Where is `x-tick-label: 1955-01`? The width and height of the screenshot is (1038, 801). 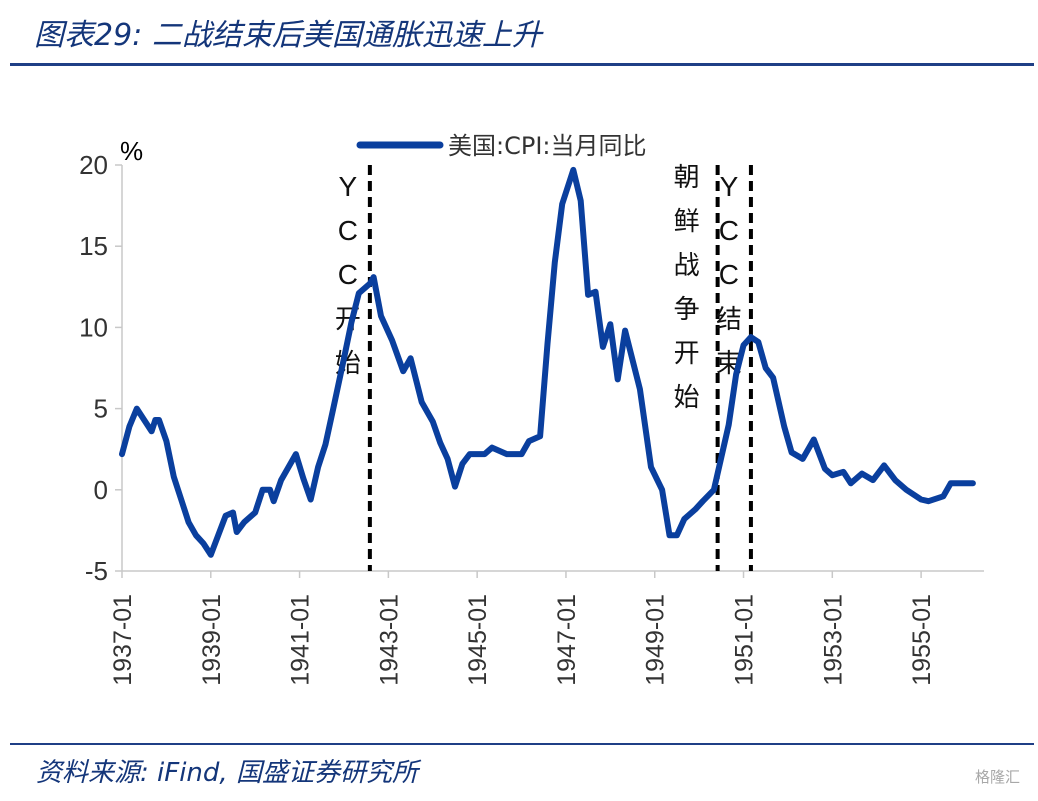 x-tick-label: 1955-01 is located at coordinates (922, 640).